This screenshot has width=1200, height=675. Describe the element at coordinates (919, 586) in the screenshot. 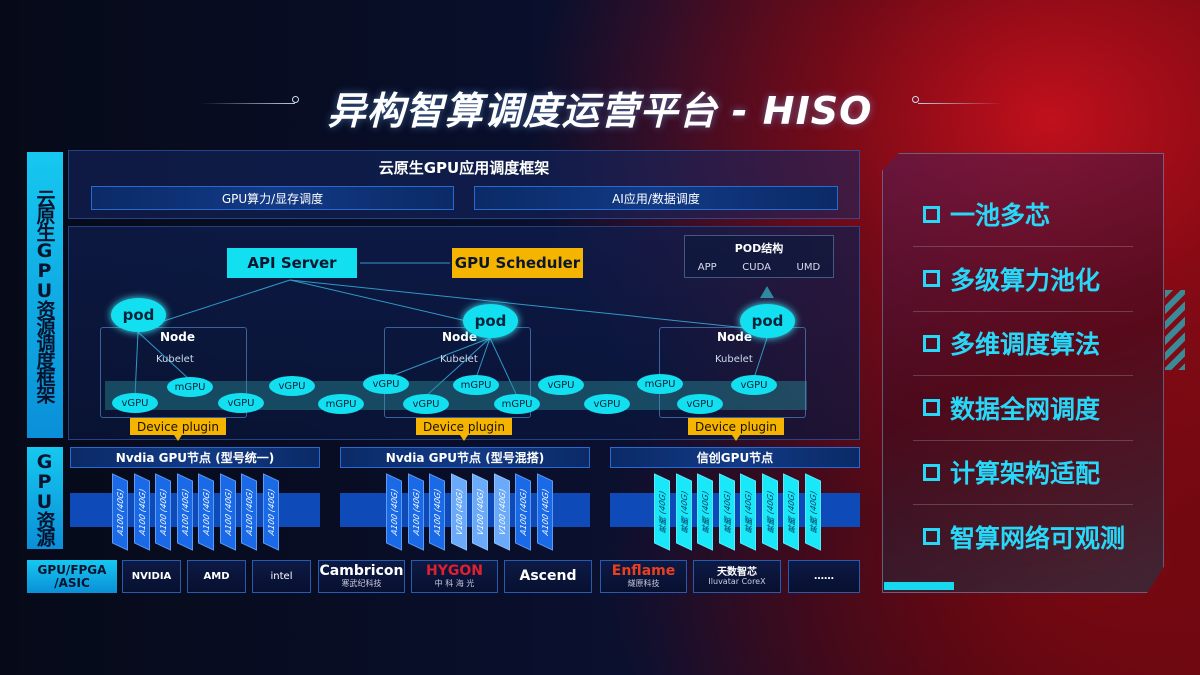

I see `panel-accent-decoration` at that location.